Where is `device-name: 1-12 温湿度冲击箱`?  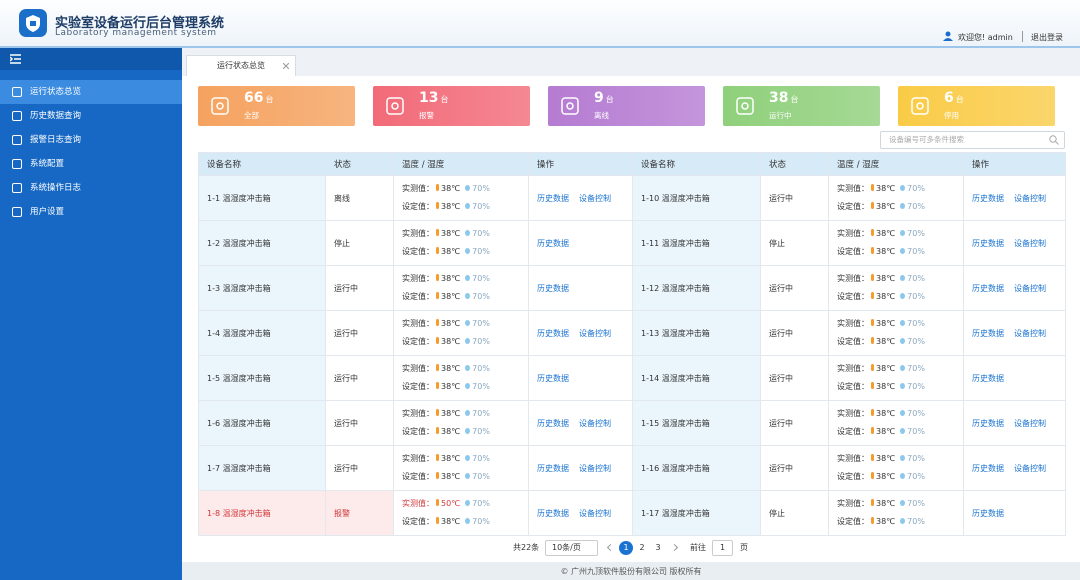 device-name: 1-12 温湿度冲击箱 is located at coordinates (675, 288).